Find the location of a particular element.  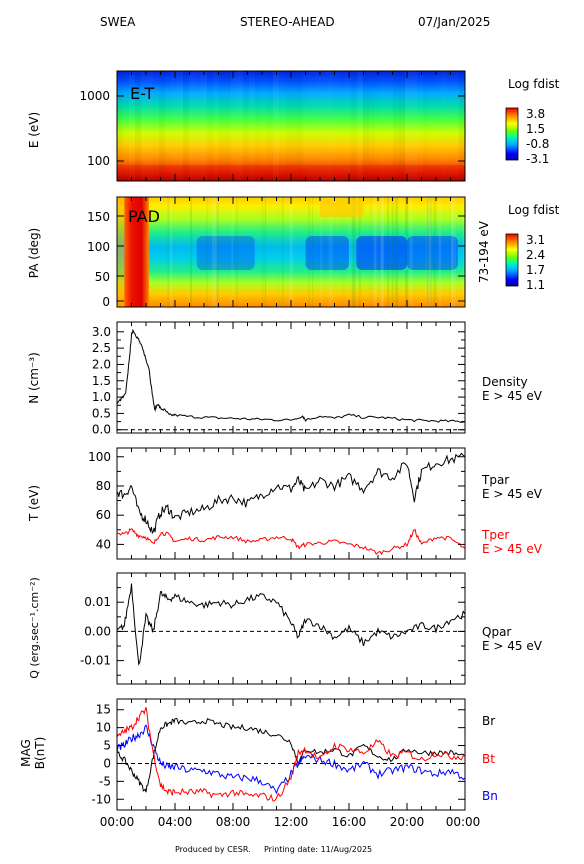

header-date: 07/Jan/2025 is located at coordinates (454, 22).